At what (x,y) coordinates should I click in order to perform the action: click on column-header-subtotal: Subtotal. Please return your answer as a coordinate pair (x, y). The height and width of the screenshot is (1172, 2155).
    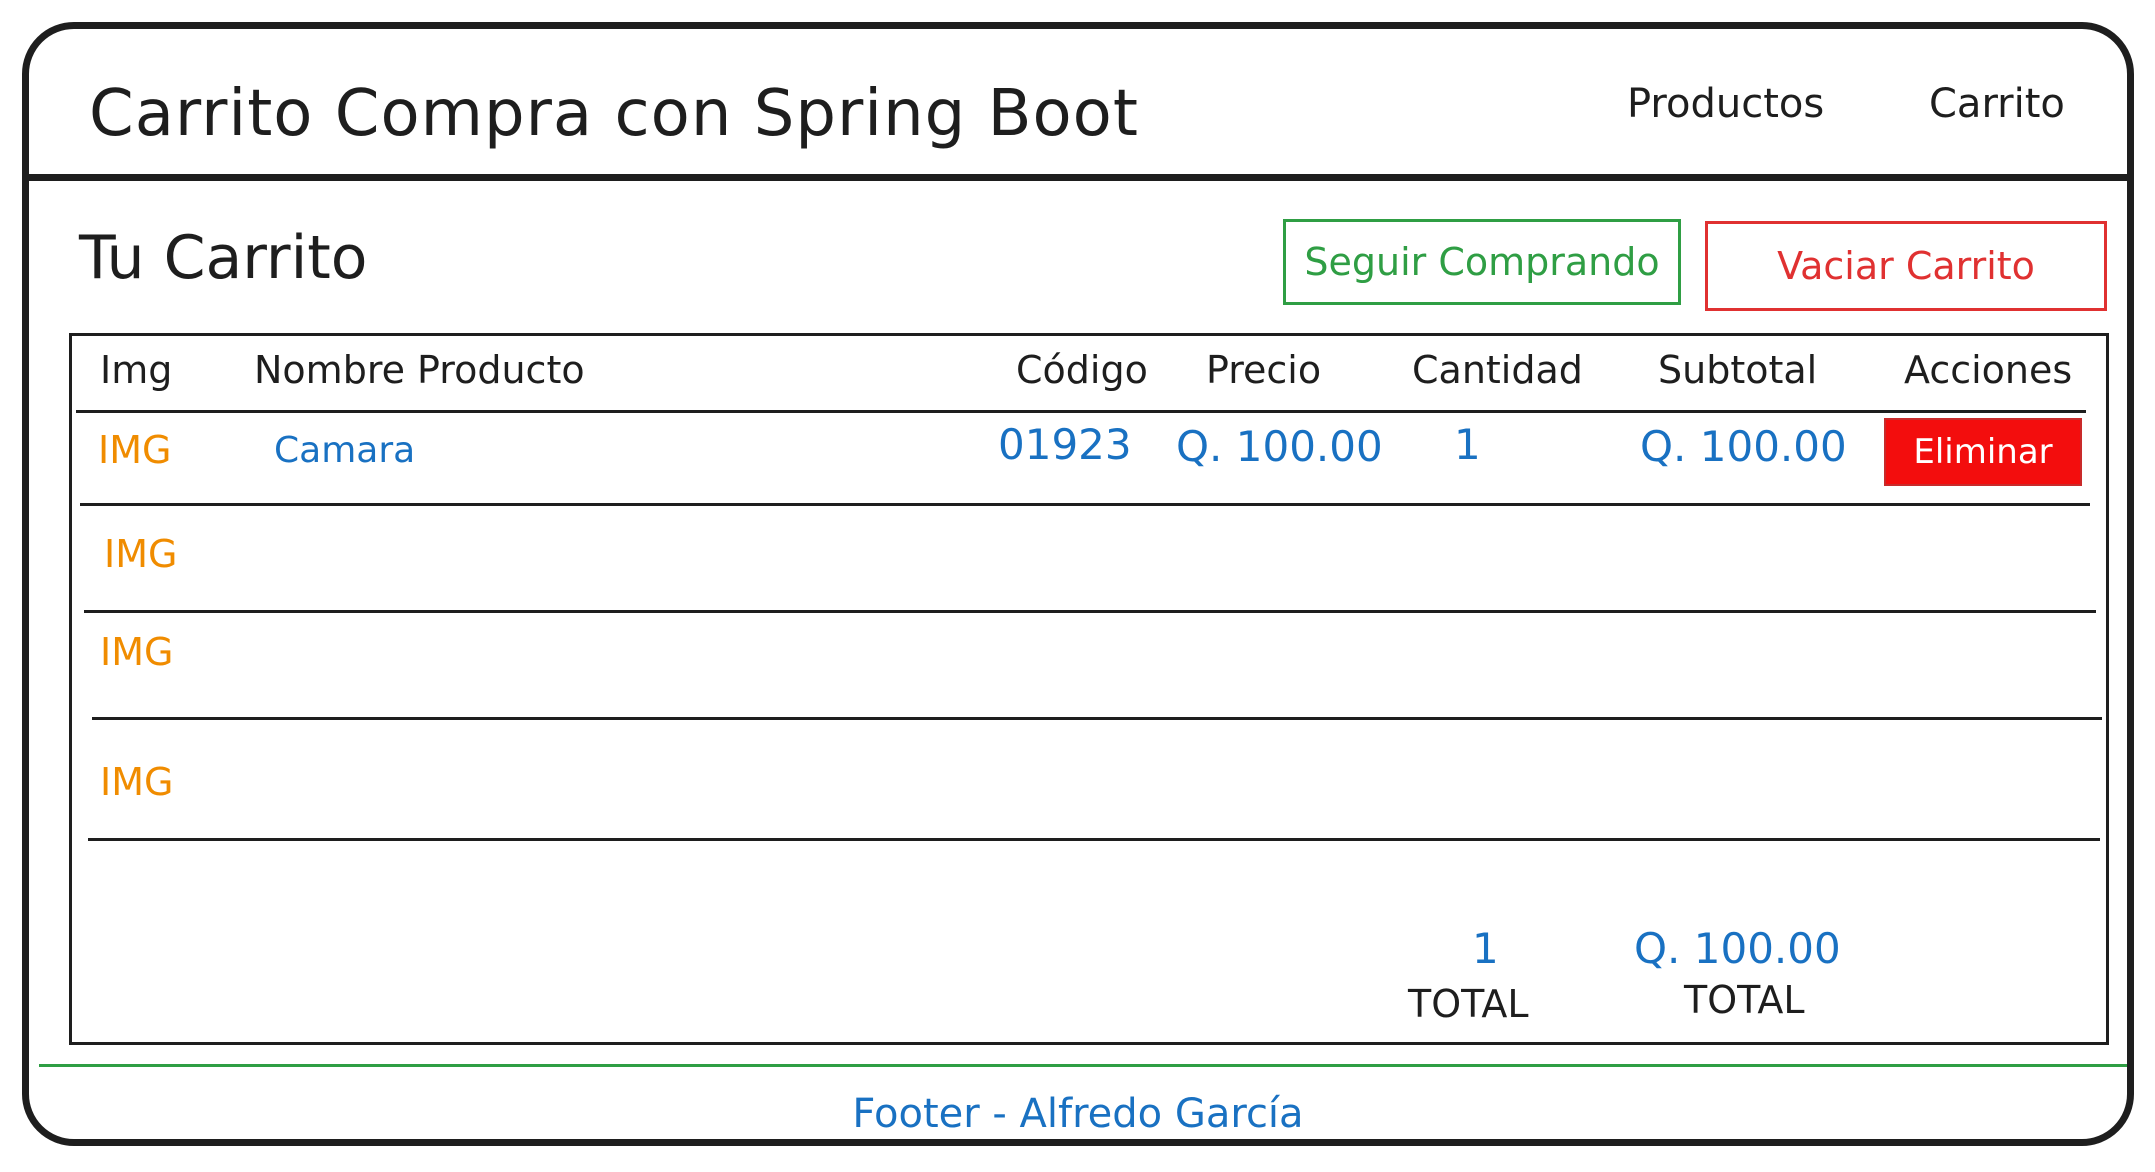
    Looking at the image, I should click on (1738, 370).